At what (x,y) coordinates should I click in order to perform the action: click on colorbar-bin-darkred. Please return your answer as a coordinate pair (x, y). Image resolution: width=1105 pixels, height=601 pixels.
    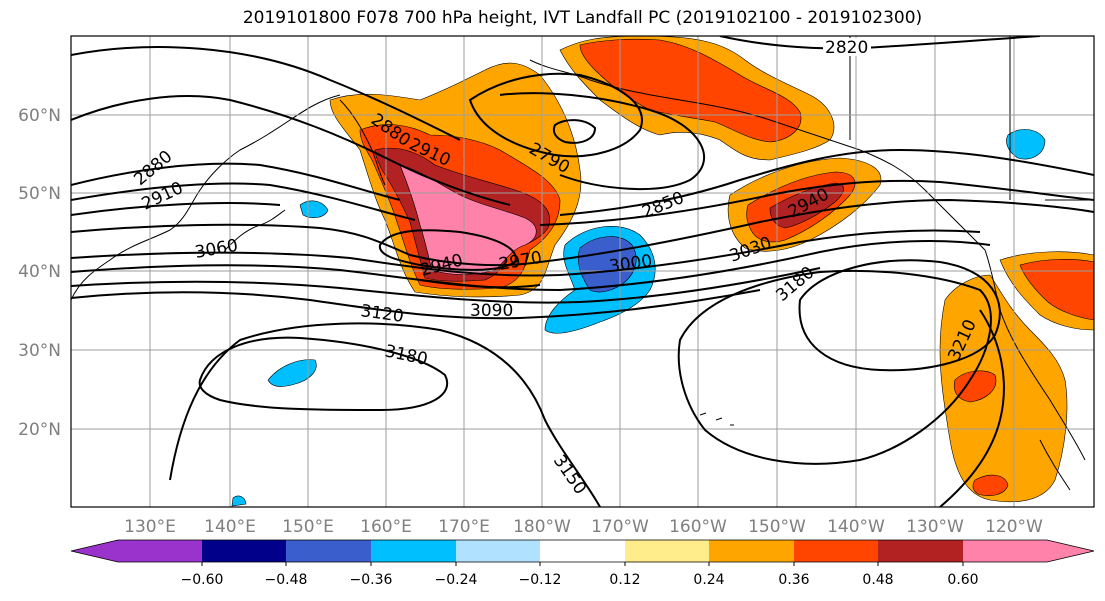
    Looking at the image, I should click on (920, 551).